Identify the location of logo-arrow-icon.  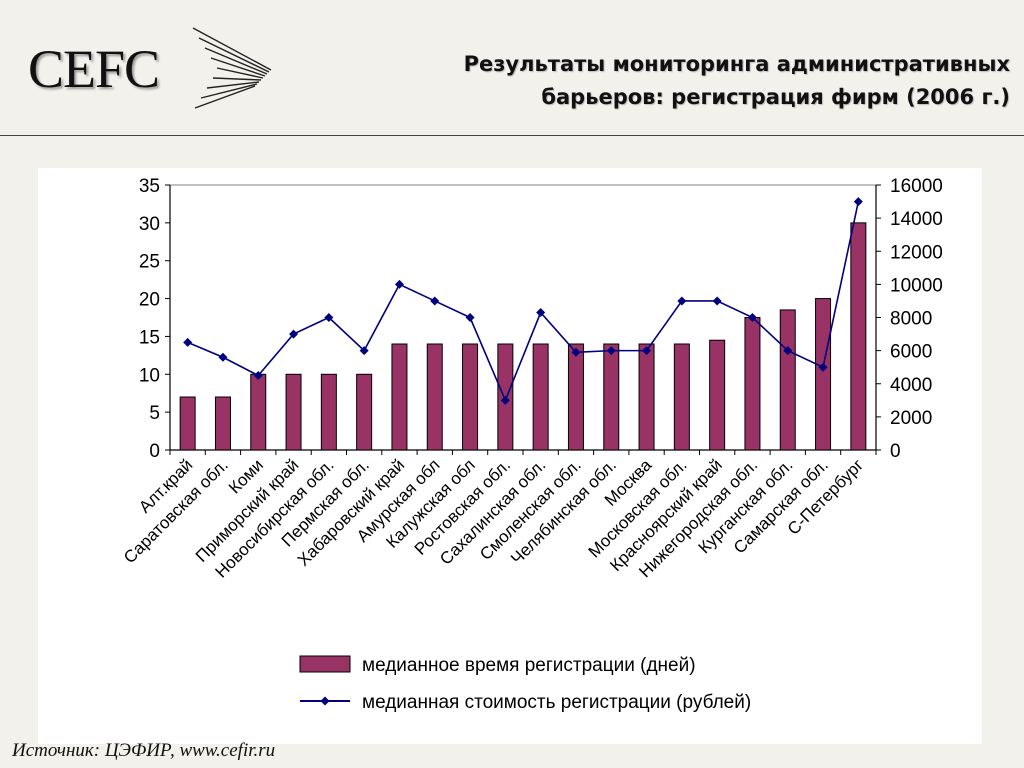
(232, 68).